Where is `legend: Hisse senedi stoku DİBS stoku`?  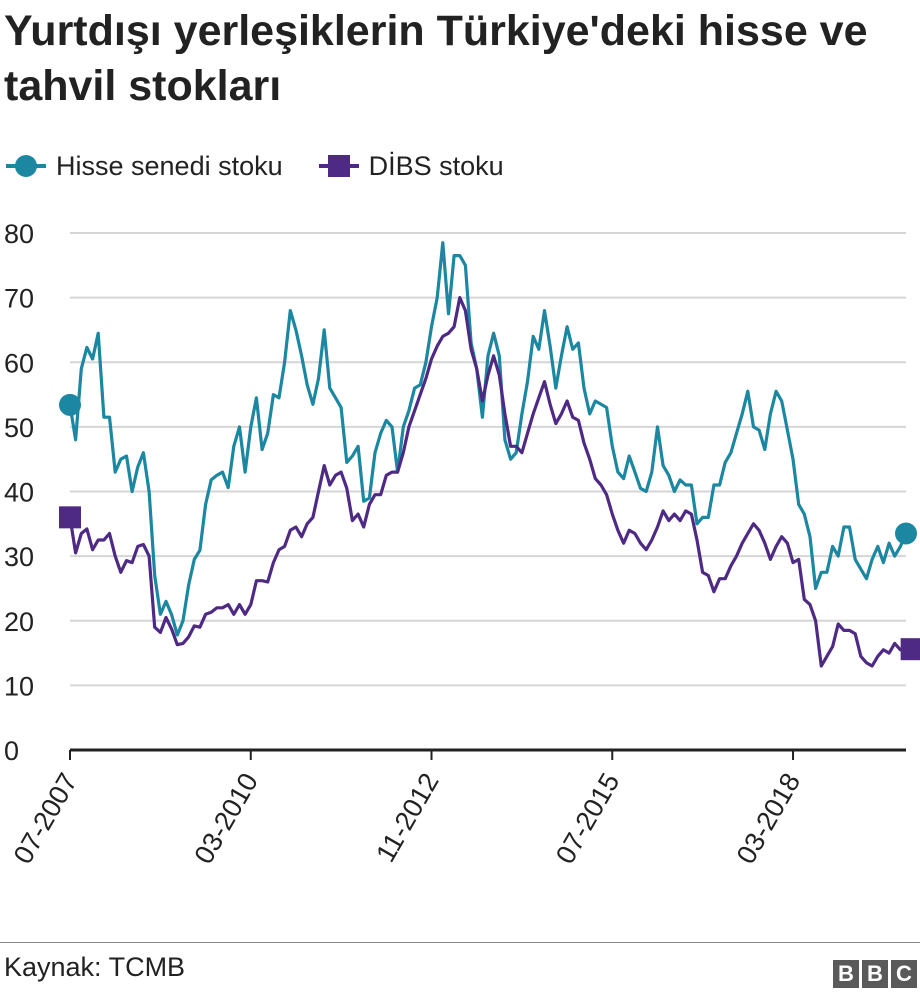
legend: Hisse senedi stoku DİBS stoku is located at coordinates (271, 166).